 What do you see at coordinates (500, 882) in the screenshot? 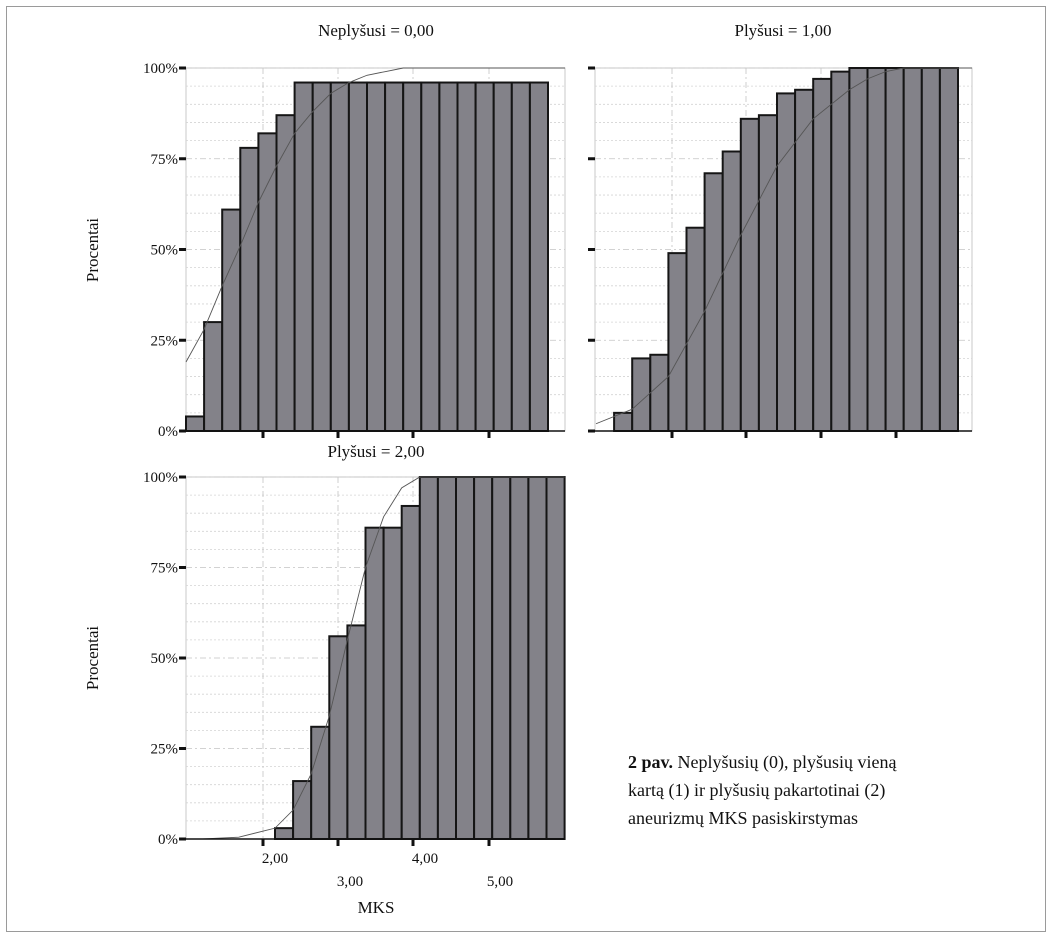
I see `x-tick-label: 5,00` at bounding box center [500, 882].